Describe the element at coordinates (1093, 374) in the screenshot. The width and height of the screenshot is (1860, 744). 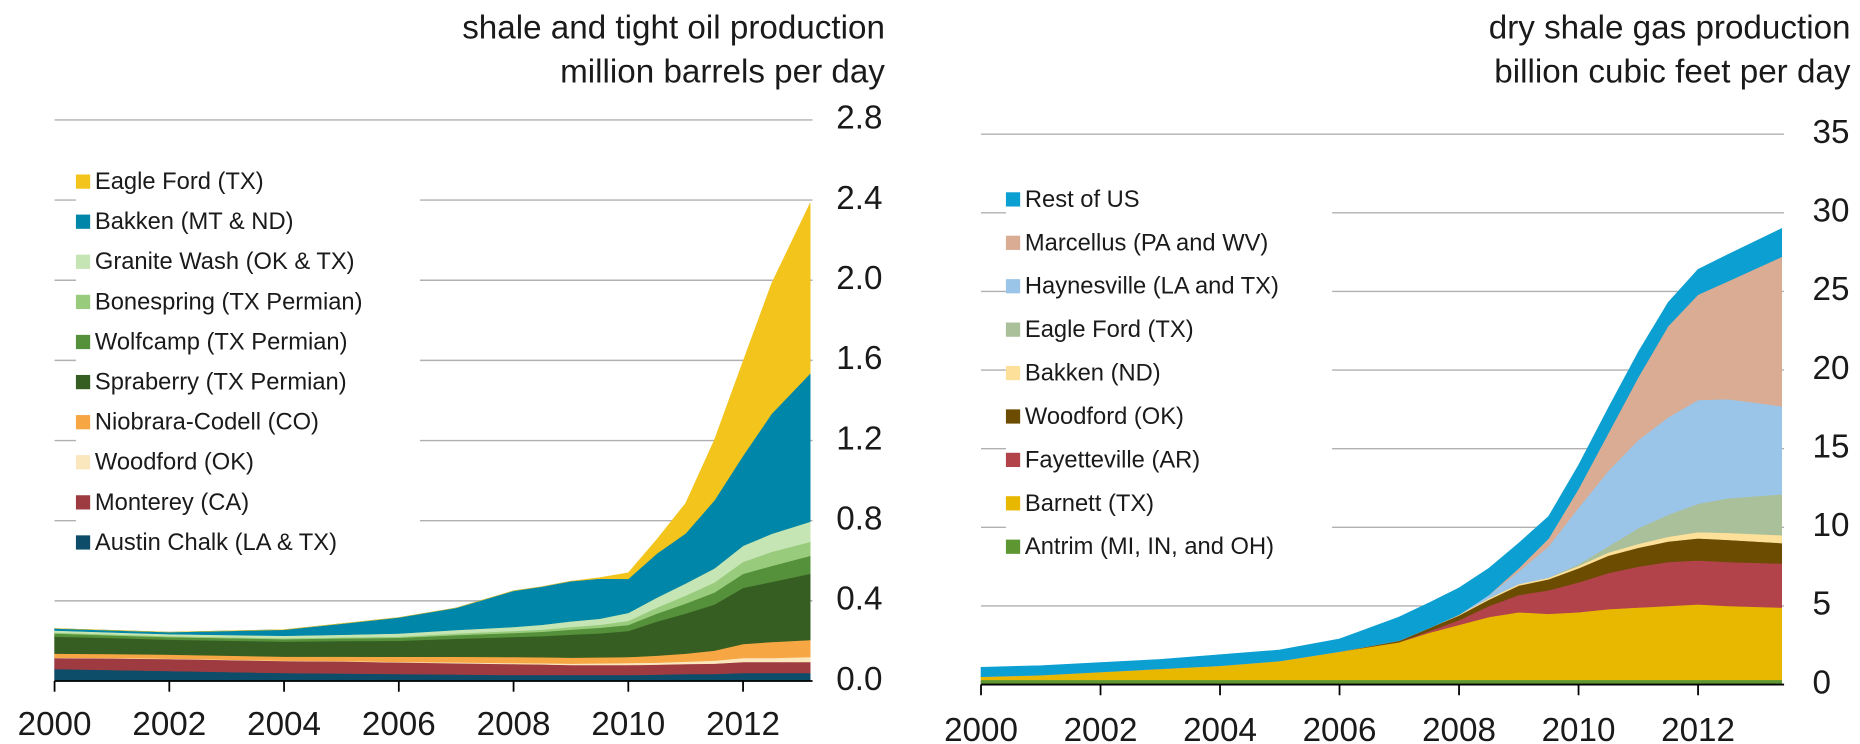
I see `legend-label: Bakken (ND)` at that location.